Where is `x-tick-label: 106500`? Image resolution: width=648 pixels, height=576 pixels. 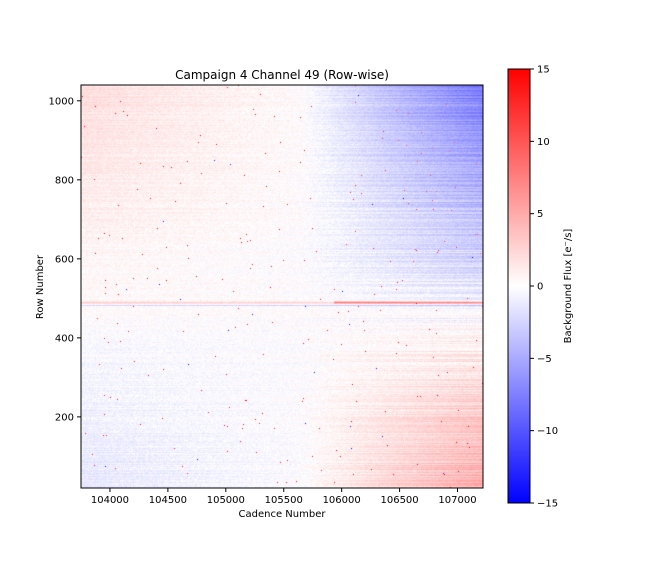
x-tick-label: 106500 is located at coordinates (399, 500).